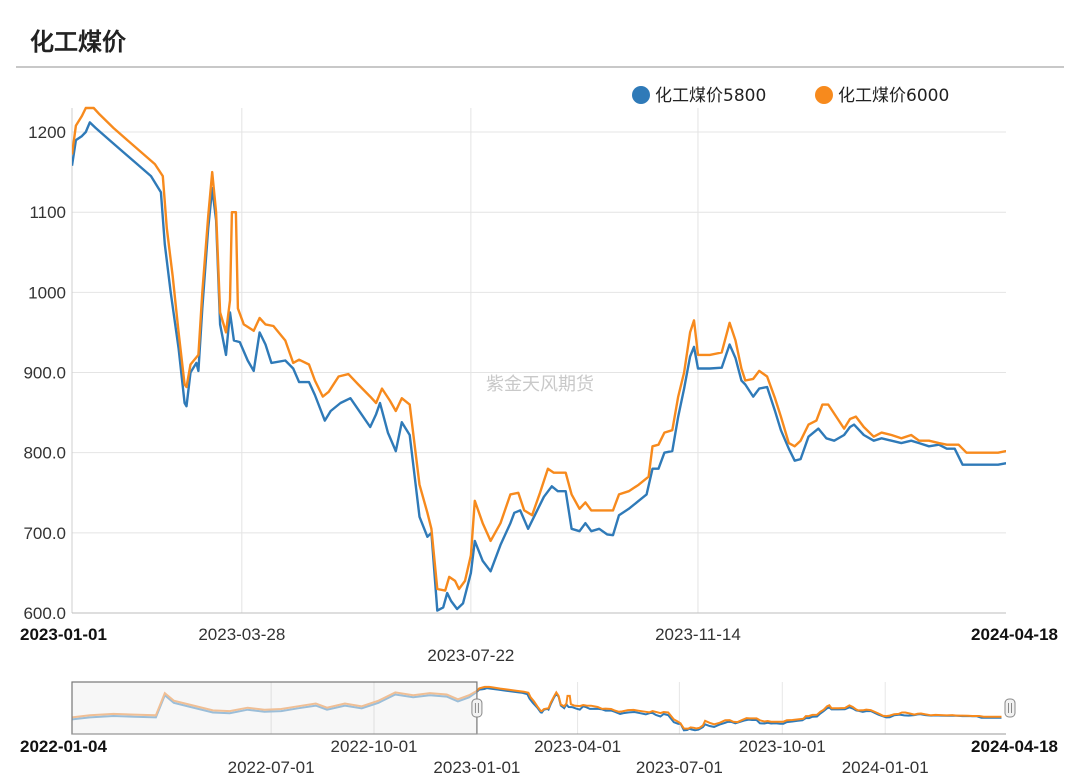 This screenshot has width=1080, height=784. What do you see at coordinates (271, 767) in the screenshot?
I see `navigator-tick-label: 2022-07-01` at bounding box center [271, 767].